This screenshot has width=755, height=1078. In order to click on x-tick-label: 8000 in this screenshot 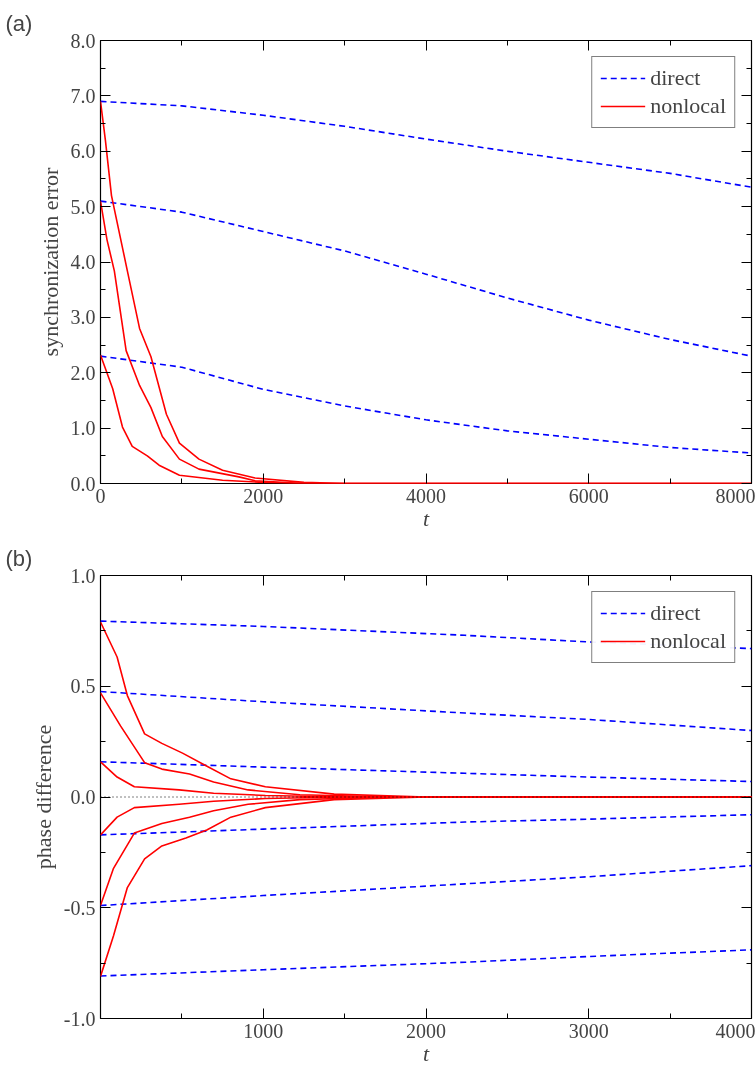, I will do `click(735, 495)`.